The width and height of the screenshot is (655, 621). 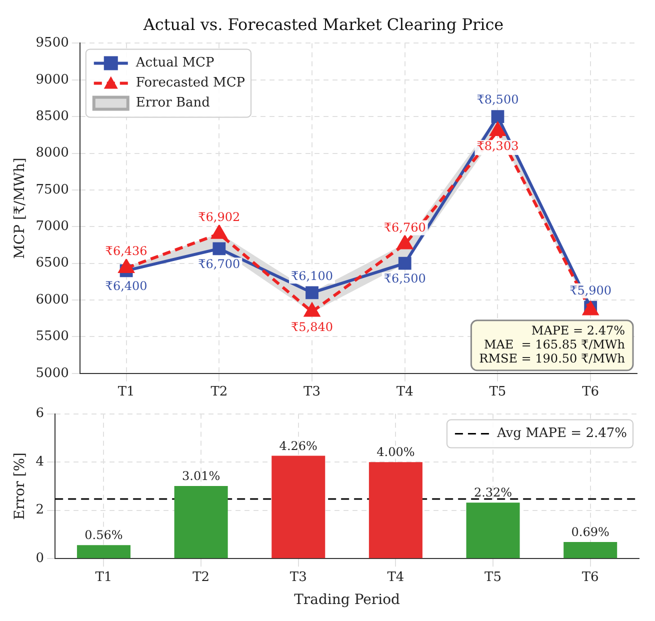 What do you see at coordinates (52, 190) in the screenshot?
I see `y-tick-label: 7500` at bounding box center [52, 190].